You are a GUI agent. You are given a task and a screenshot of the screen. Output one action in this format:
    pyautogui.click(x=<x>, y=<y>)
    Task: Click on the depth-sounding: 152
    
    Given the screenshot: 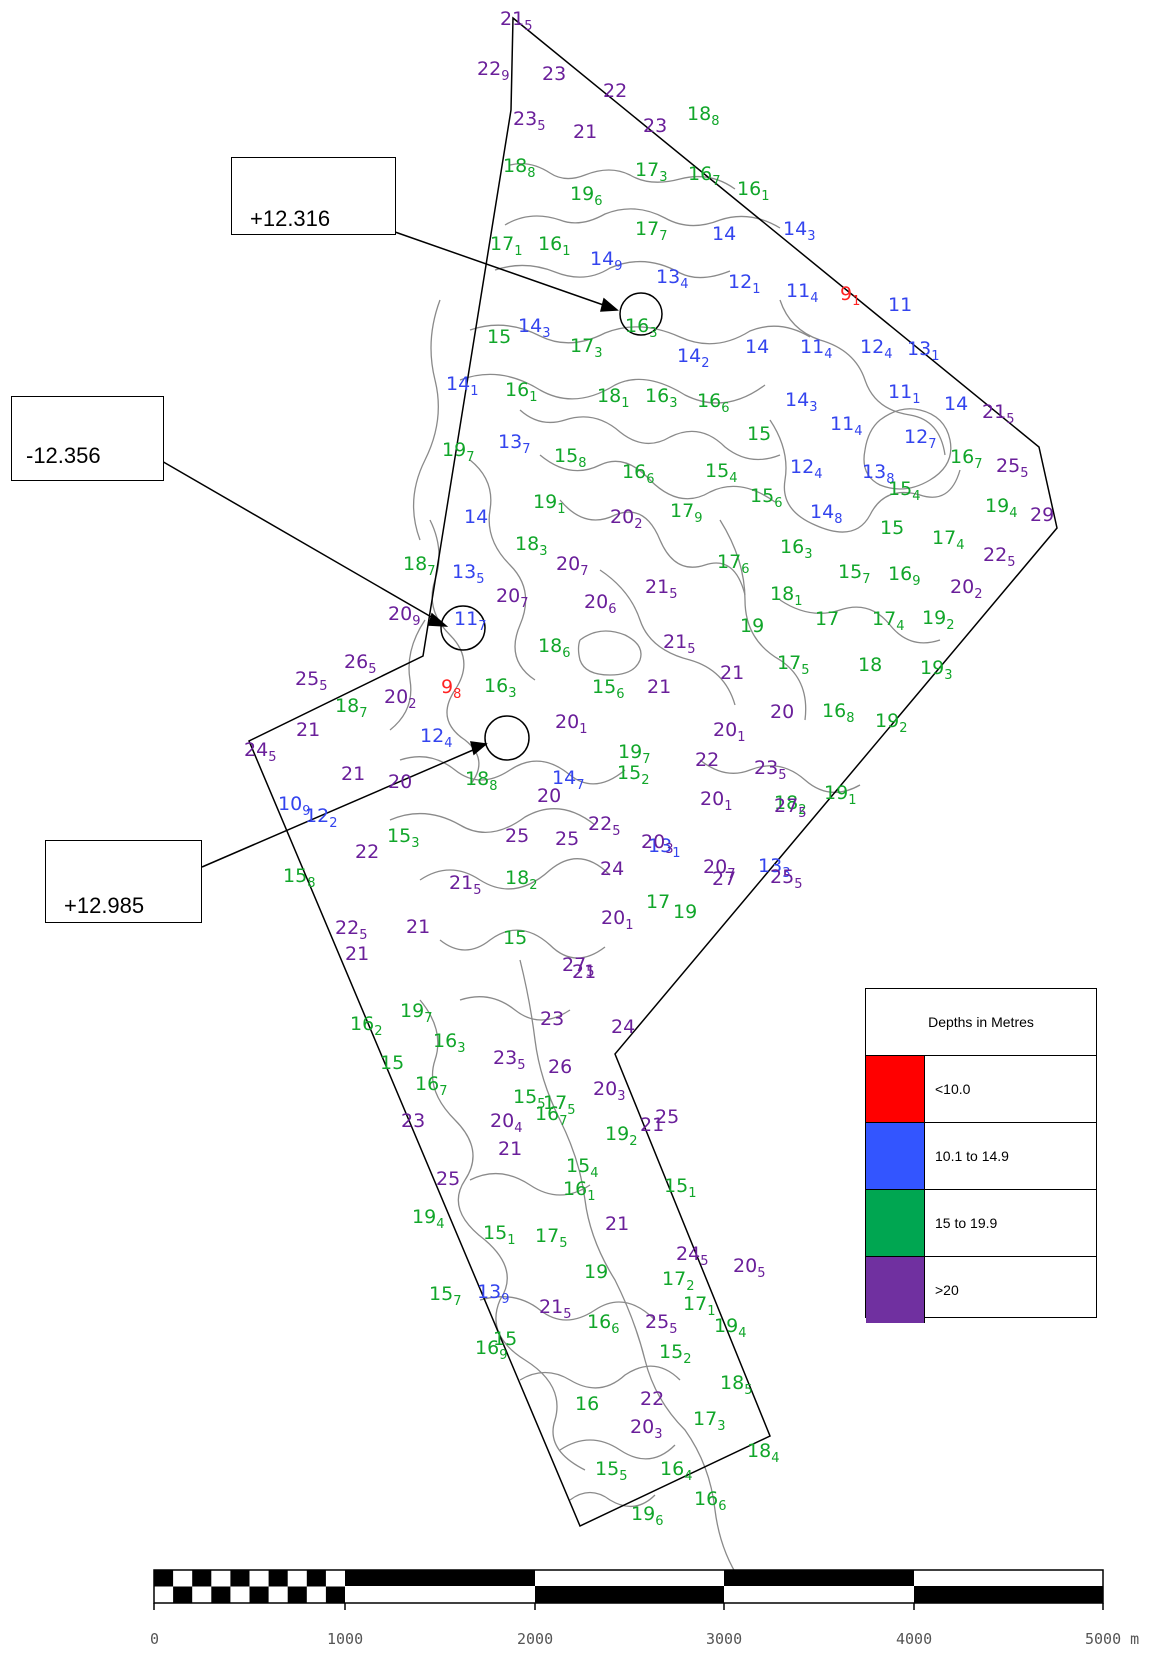 What is the action you would take?
    pyautogui.click(x=675, y=1354)
    